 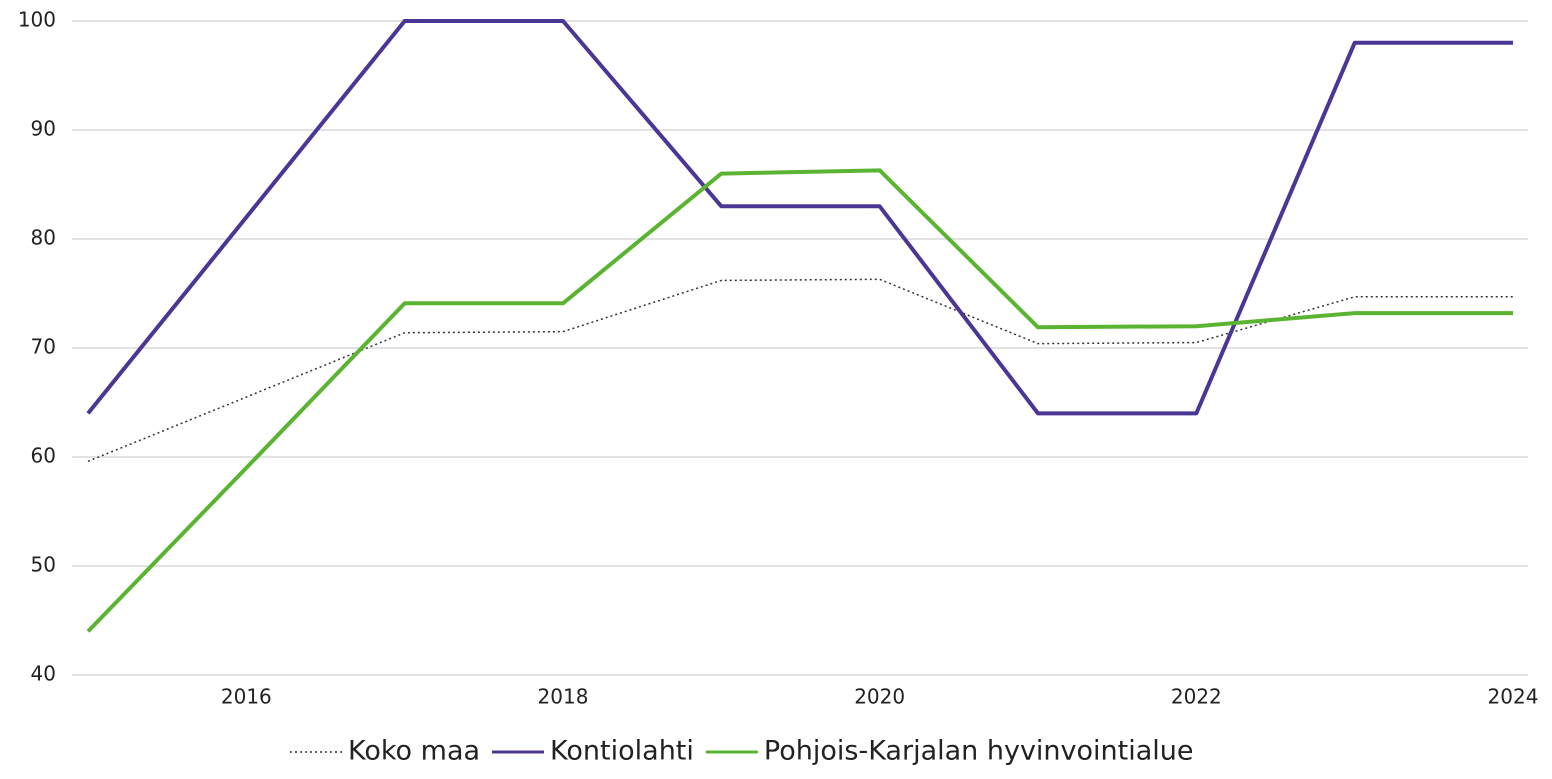 I want to click on x-tick-label: 2016, so click(x=246, y=697).